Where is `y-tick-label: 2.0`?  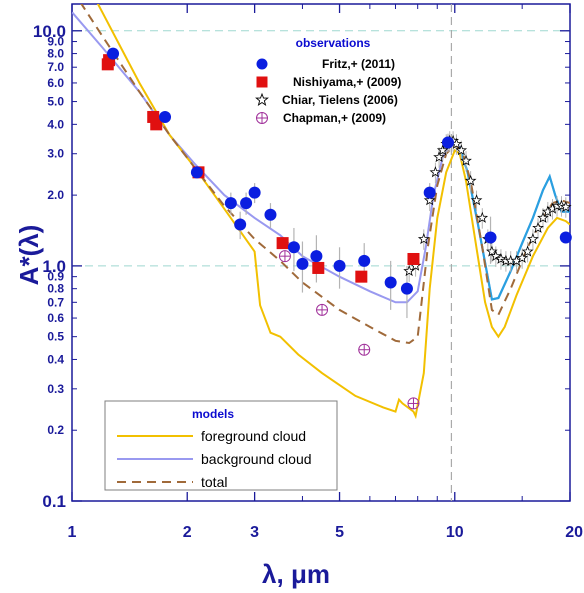 y-tick-label: 2.0 is located at coordinates (55, 195).